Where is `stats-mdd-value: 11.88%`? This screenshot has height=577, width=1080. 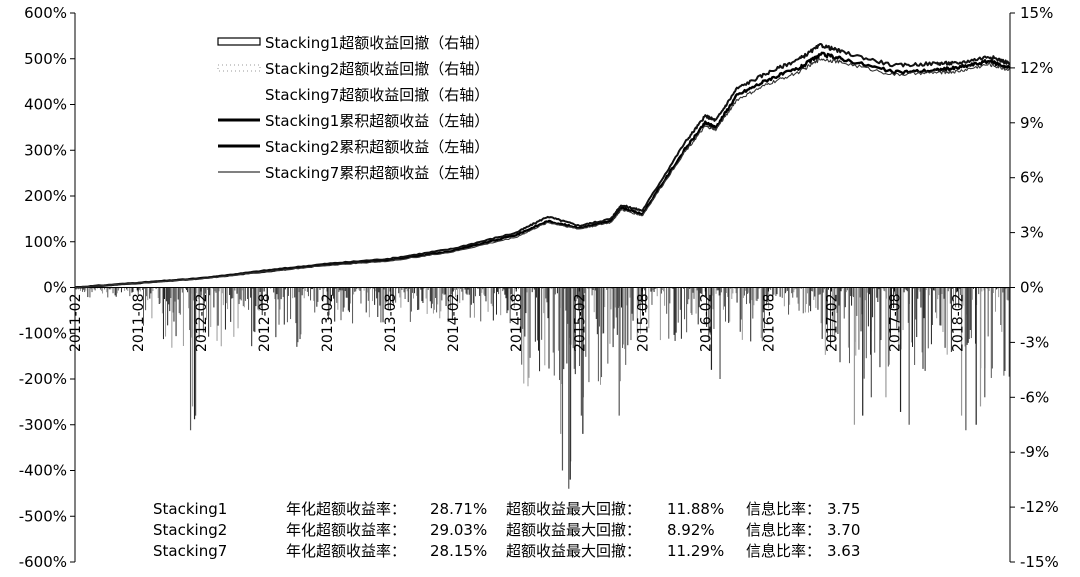 stats-mdd-value: 11.88% is located at coordinates (695, 509).